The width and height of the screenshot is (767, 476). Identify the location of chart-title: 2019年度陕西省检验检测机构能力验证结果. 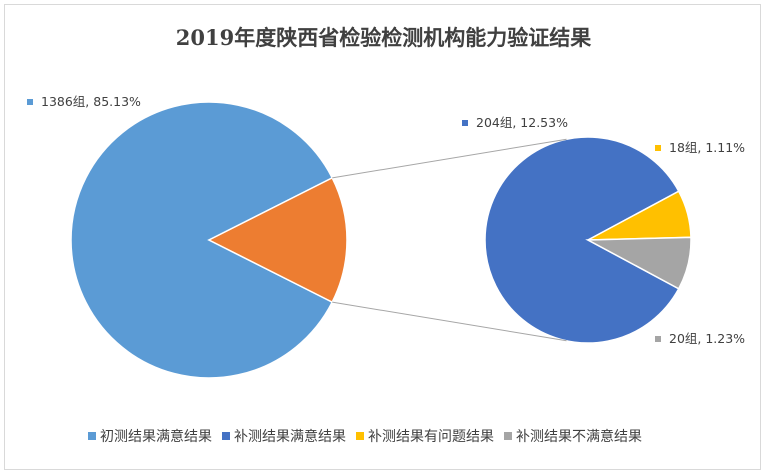
(383, 37).